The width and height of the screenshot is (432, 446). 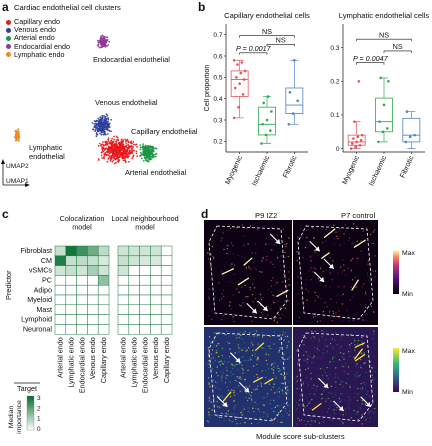 What do you see at coordinates (407, 392) in the screenshot?
I see `colorbar-min-label: Min` at bounding box center [407, 392].